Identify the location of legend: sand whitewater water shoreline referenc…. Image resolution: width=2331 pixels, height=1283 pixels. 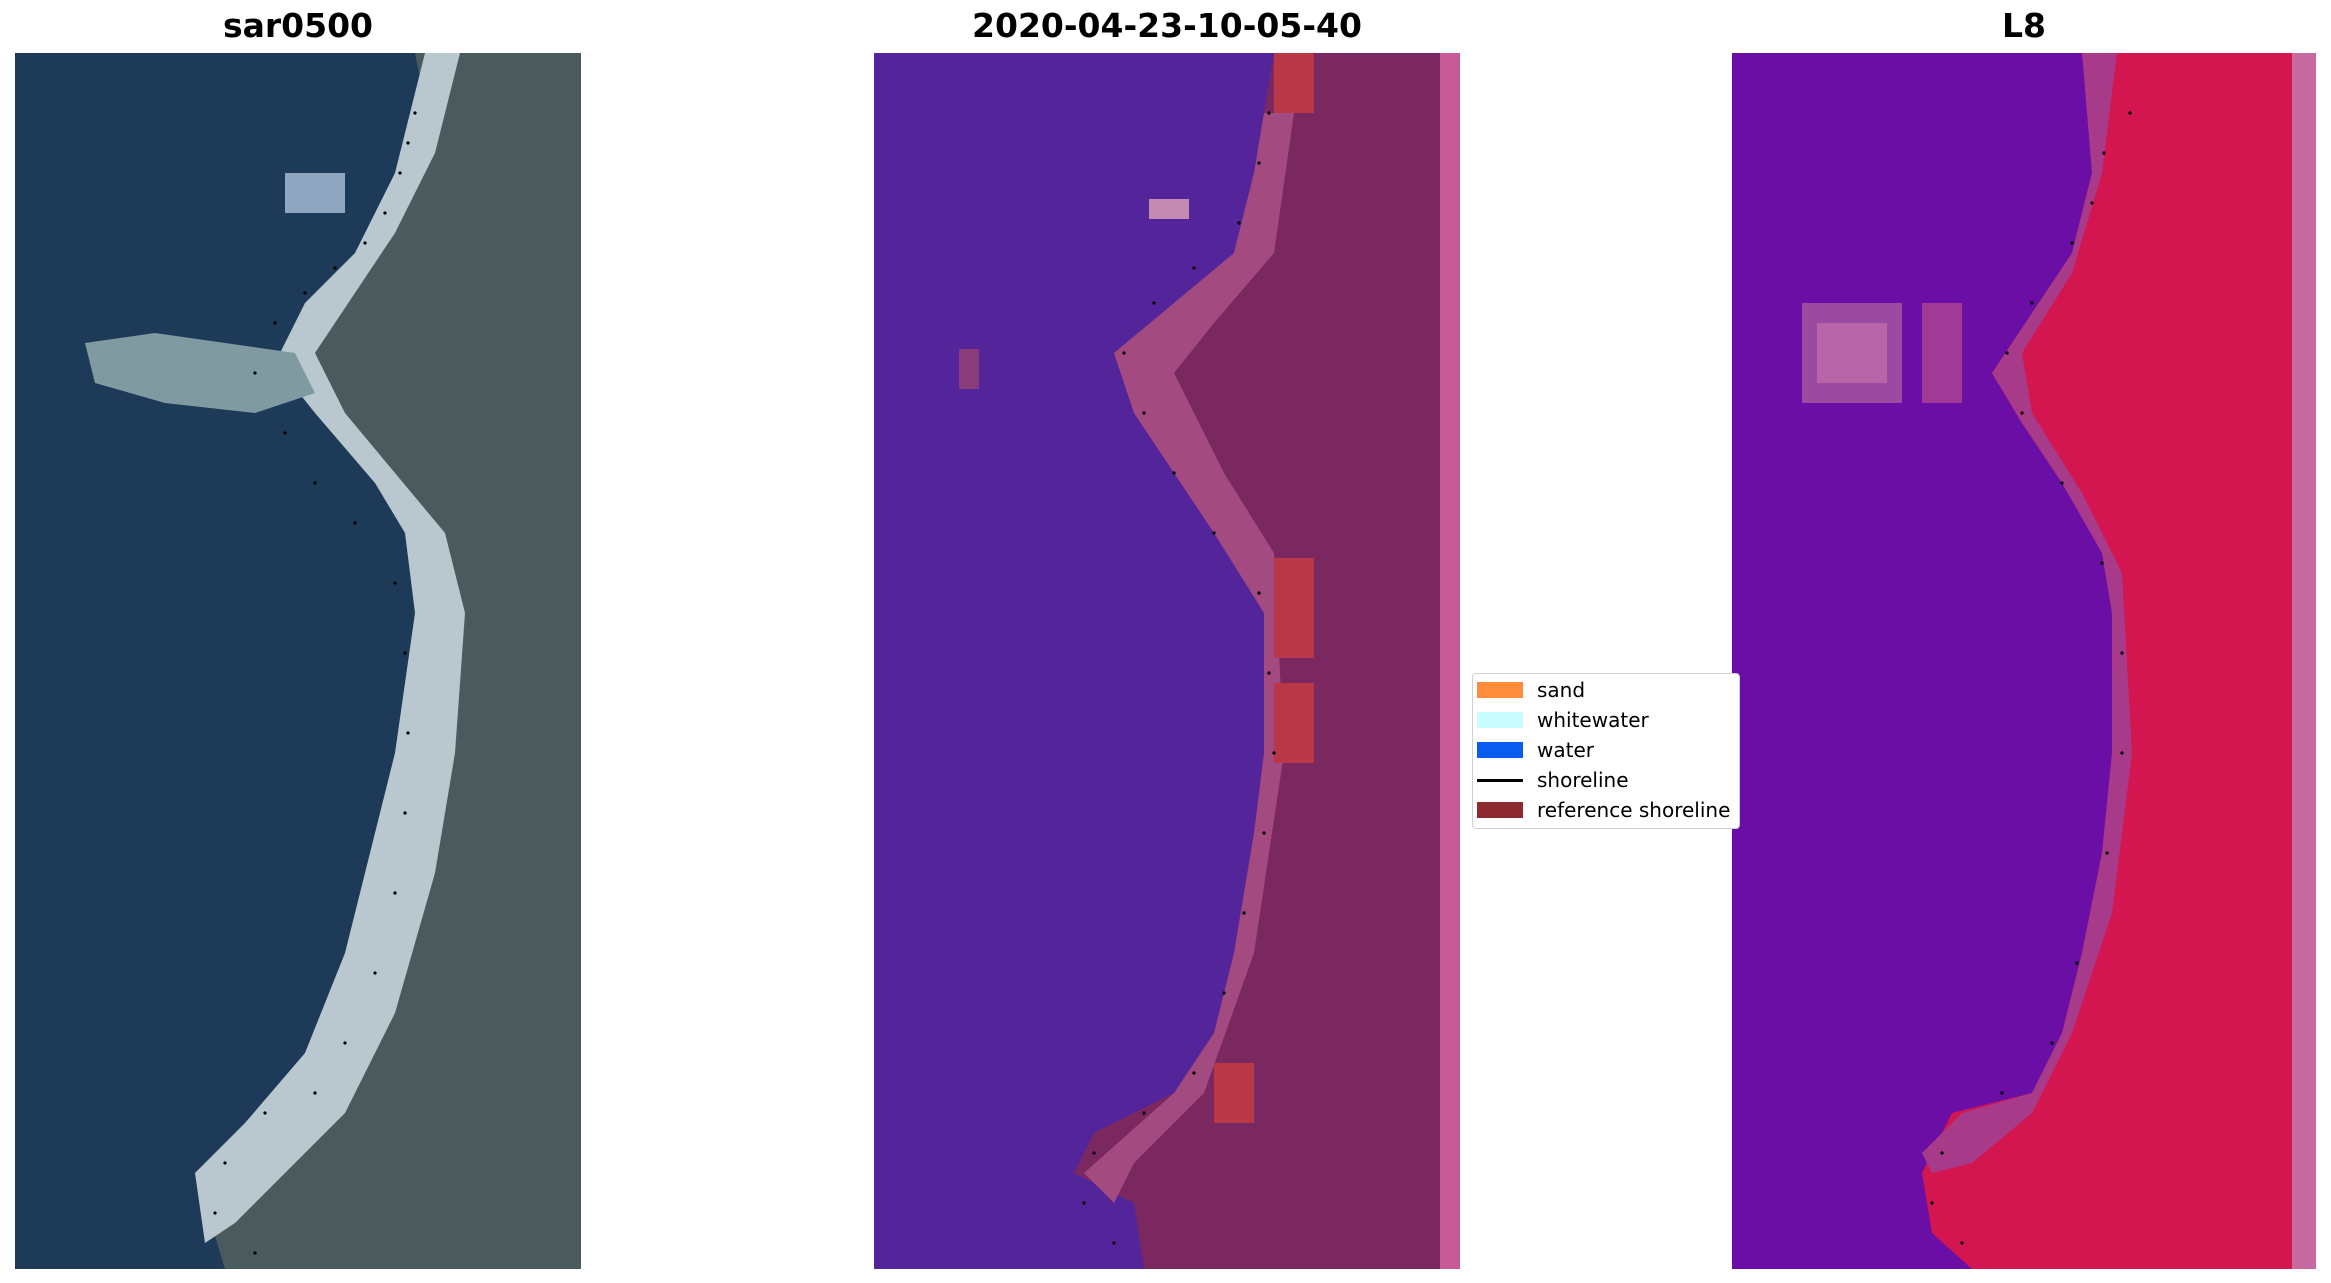
(1606, 751).